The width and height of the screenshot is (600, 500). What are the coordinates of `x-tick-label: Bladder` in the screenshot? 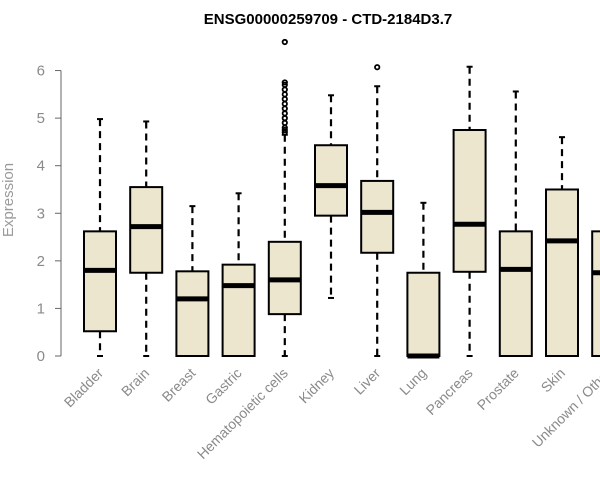 It's located at (84, 388).